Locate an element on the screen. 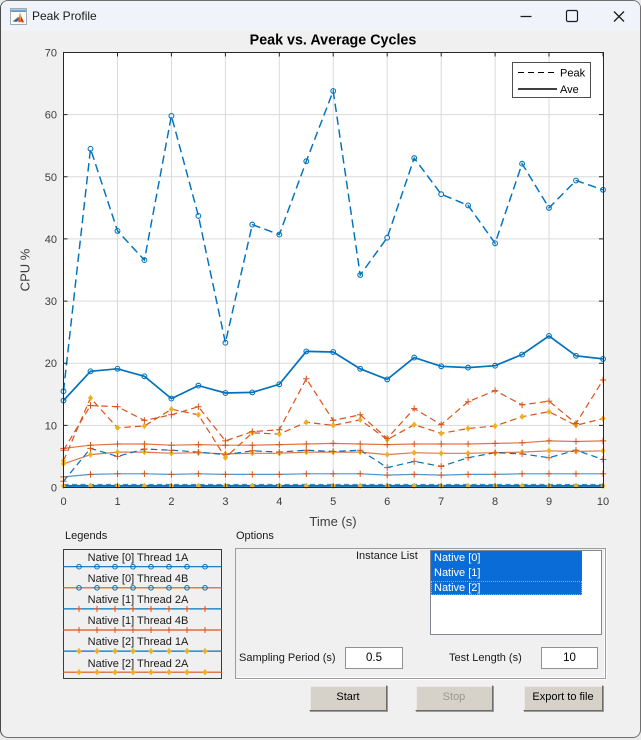  svg-text: 7 is located at coordinates (441, 502).